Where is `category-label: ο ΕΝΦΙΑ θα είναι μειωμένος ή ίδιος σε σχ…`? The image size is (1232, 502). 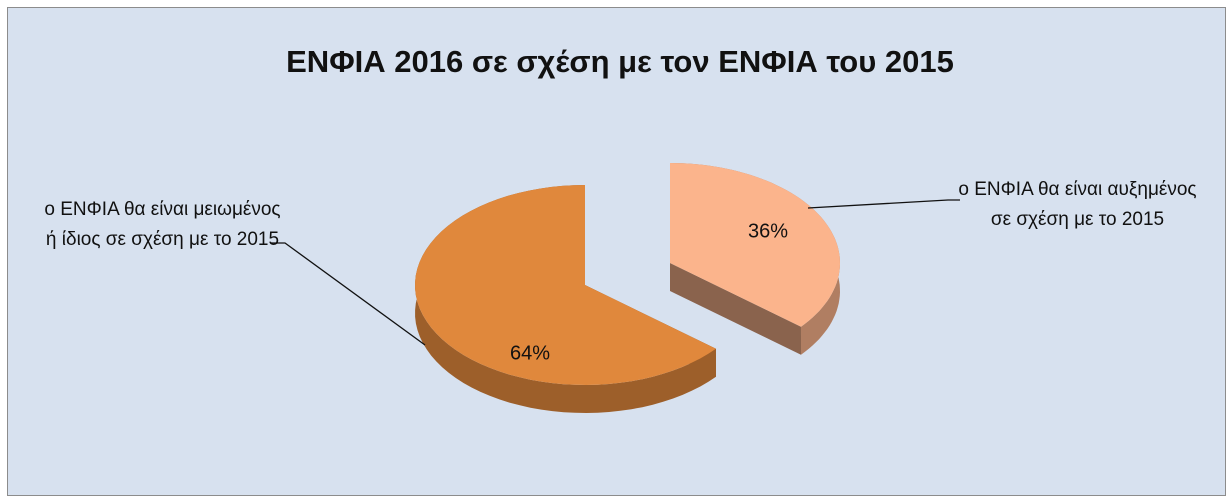
category-label: ο ΕΝΦΙΑ θα είναι μειωμένος ή ίδιος σε σχ… is located at coordinates (162, 224).